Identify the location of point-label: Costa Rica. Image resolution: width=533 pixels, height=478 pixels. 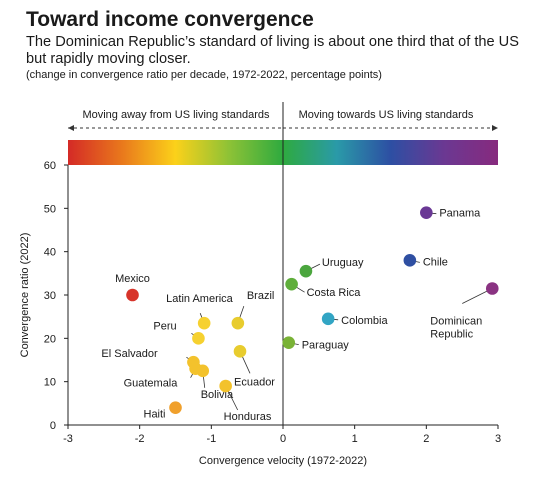
(334, 293).